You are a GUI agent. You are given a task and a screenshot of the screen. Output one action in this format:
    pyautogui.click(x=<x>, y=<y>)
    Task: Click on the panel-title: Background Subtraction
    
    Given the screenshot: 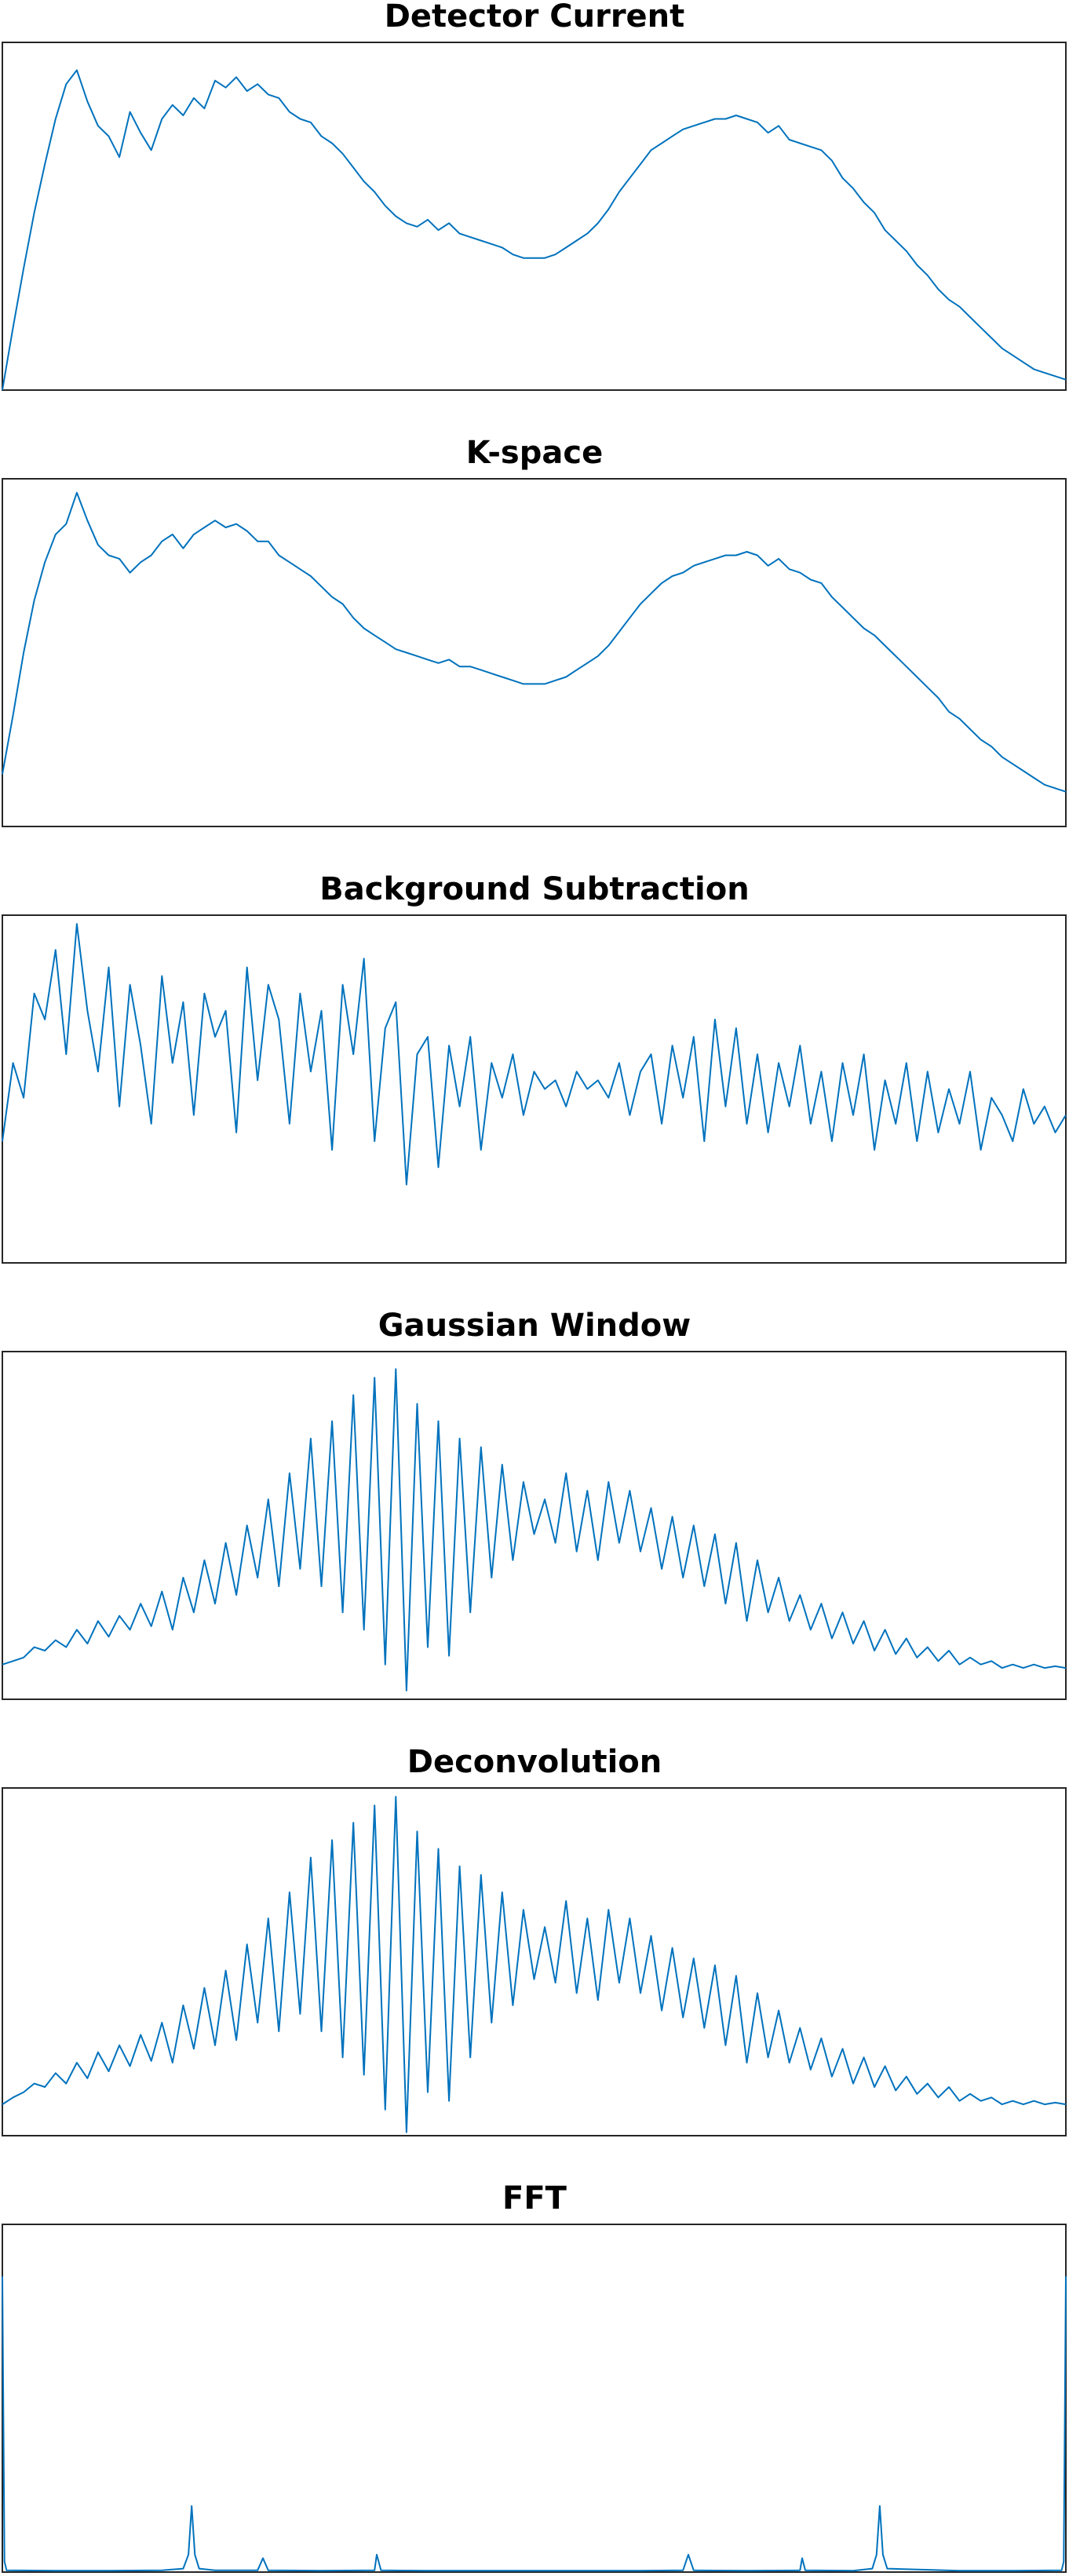 What is the action you would take?
    pyautogui.click(x=534, y=889)
    